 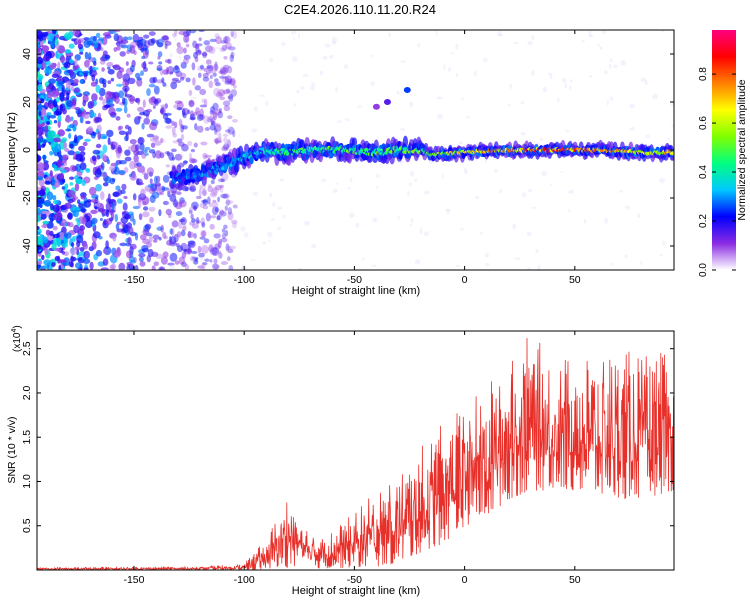 I want to click on spectrogram-band-blob, so click(x=378, y=149).